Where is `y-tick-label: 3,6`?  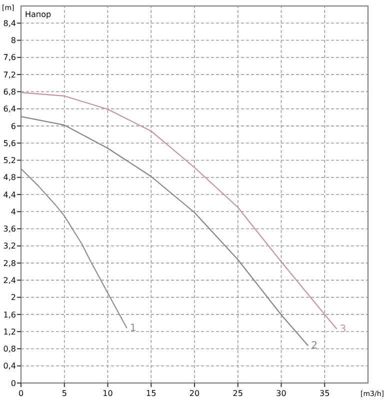 y-tick-label: 3,6 is located at coordinates (9, 229).